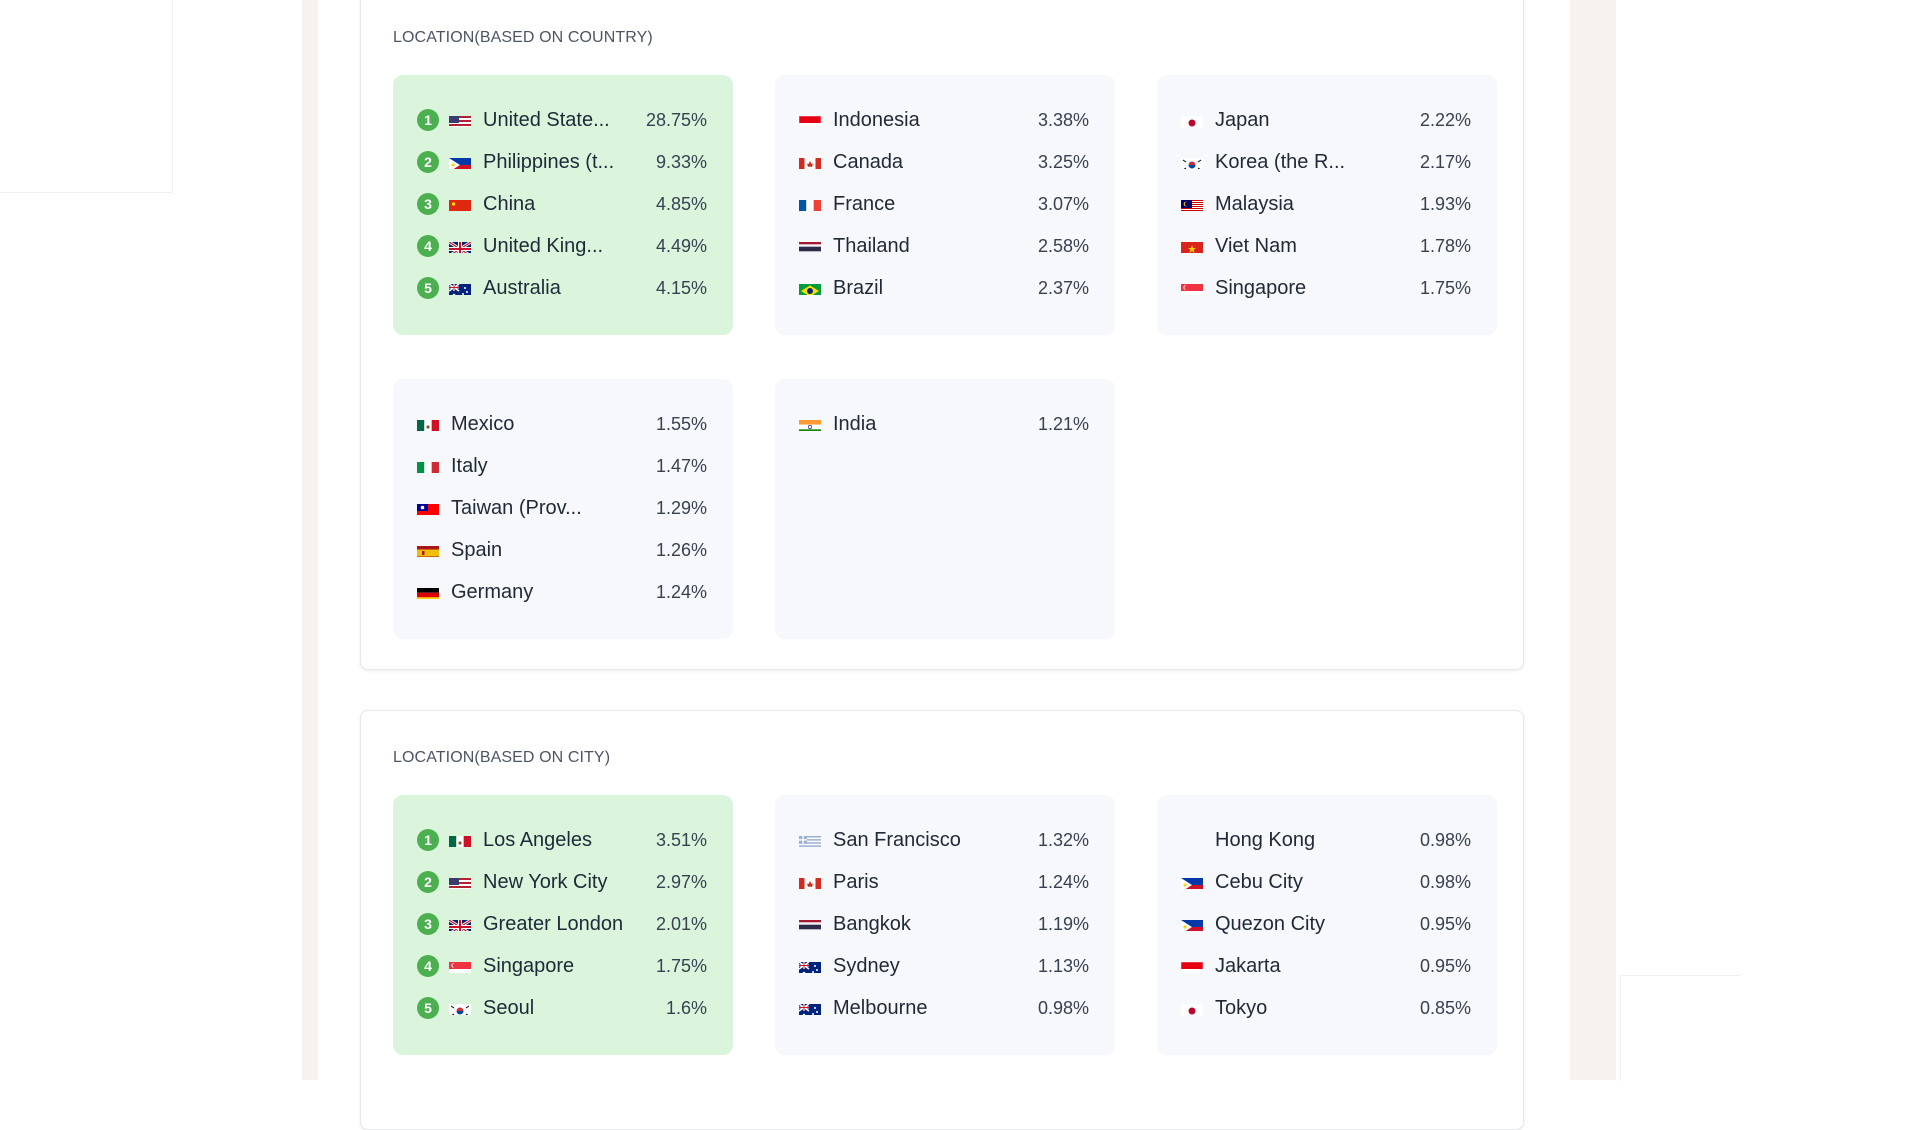  I want to click on location-row-jakarta: Jakarta 0.95%, so click(1326, 966).